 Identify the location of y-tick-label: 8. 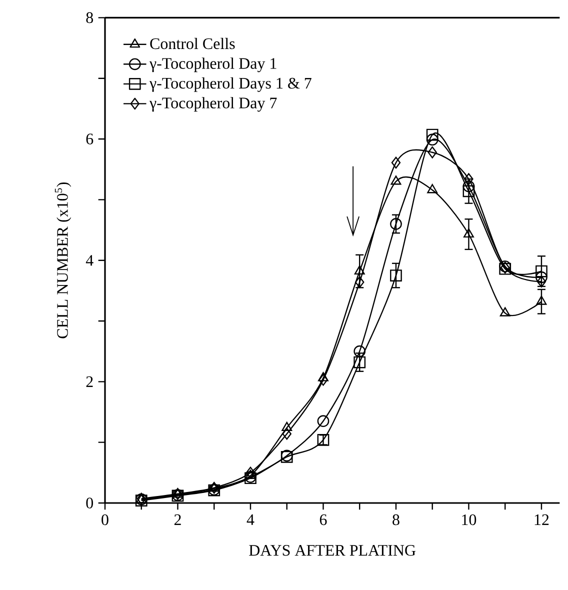
(89, 18).